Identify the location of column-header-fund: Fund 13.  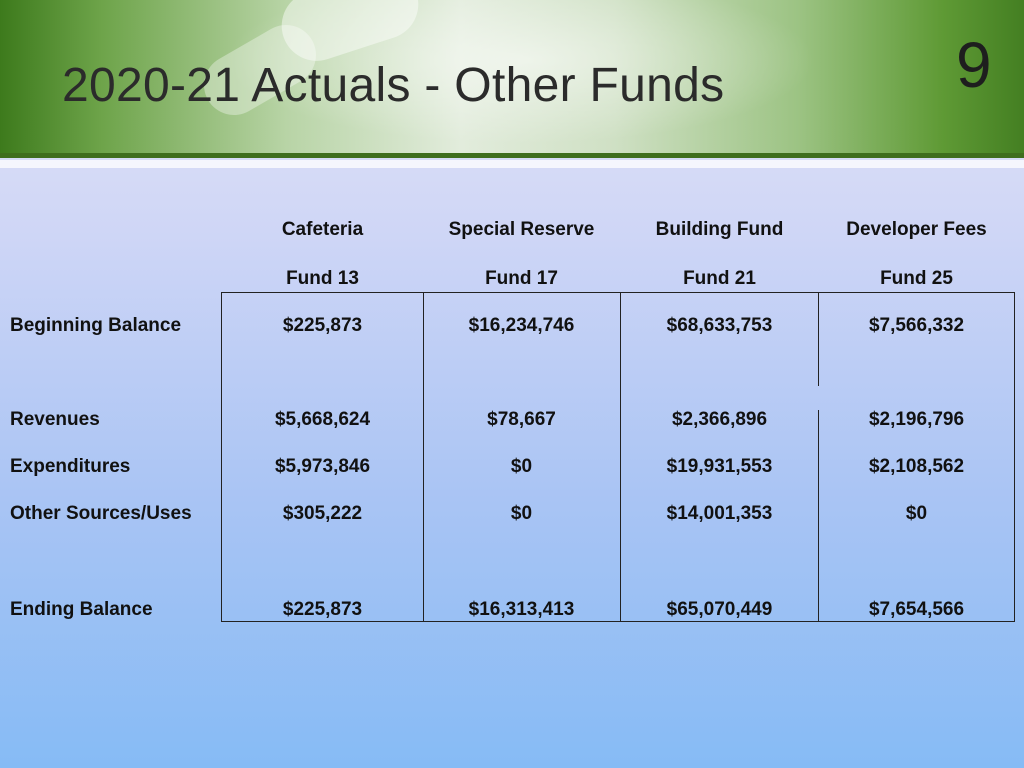
(322, 278).